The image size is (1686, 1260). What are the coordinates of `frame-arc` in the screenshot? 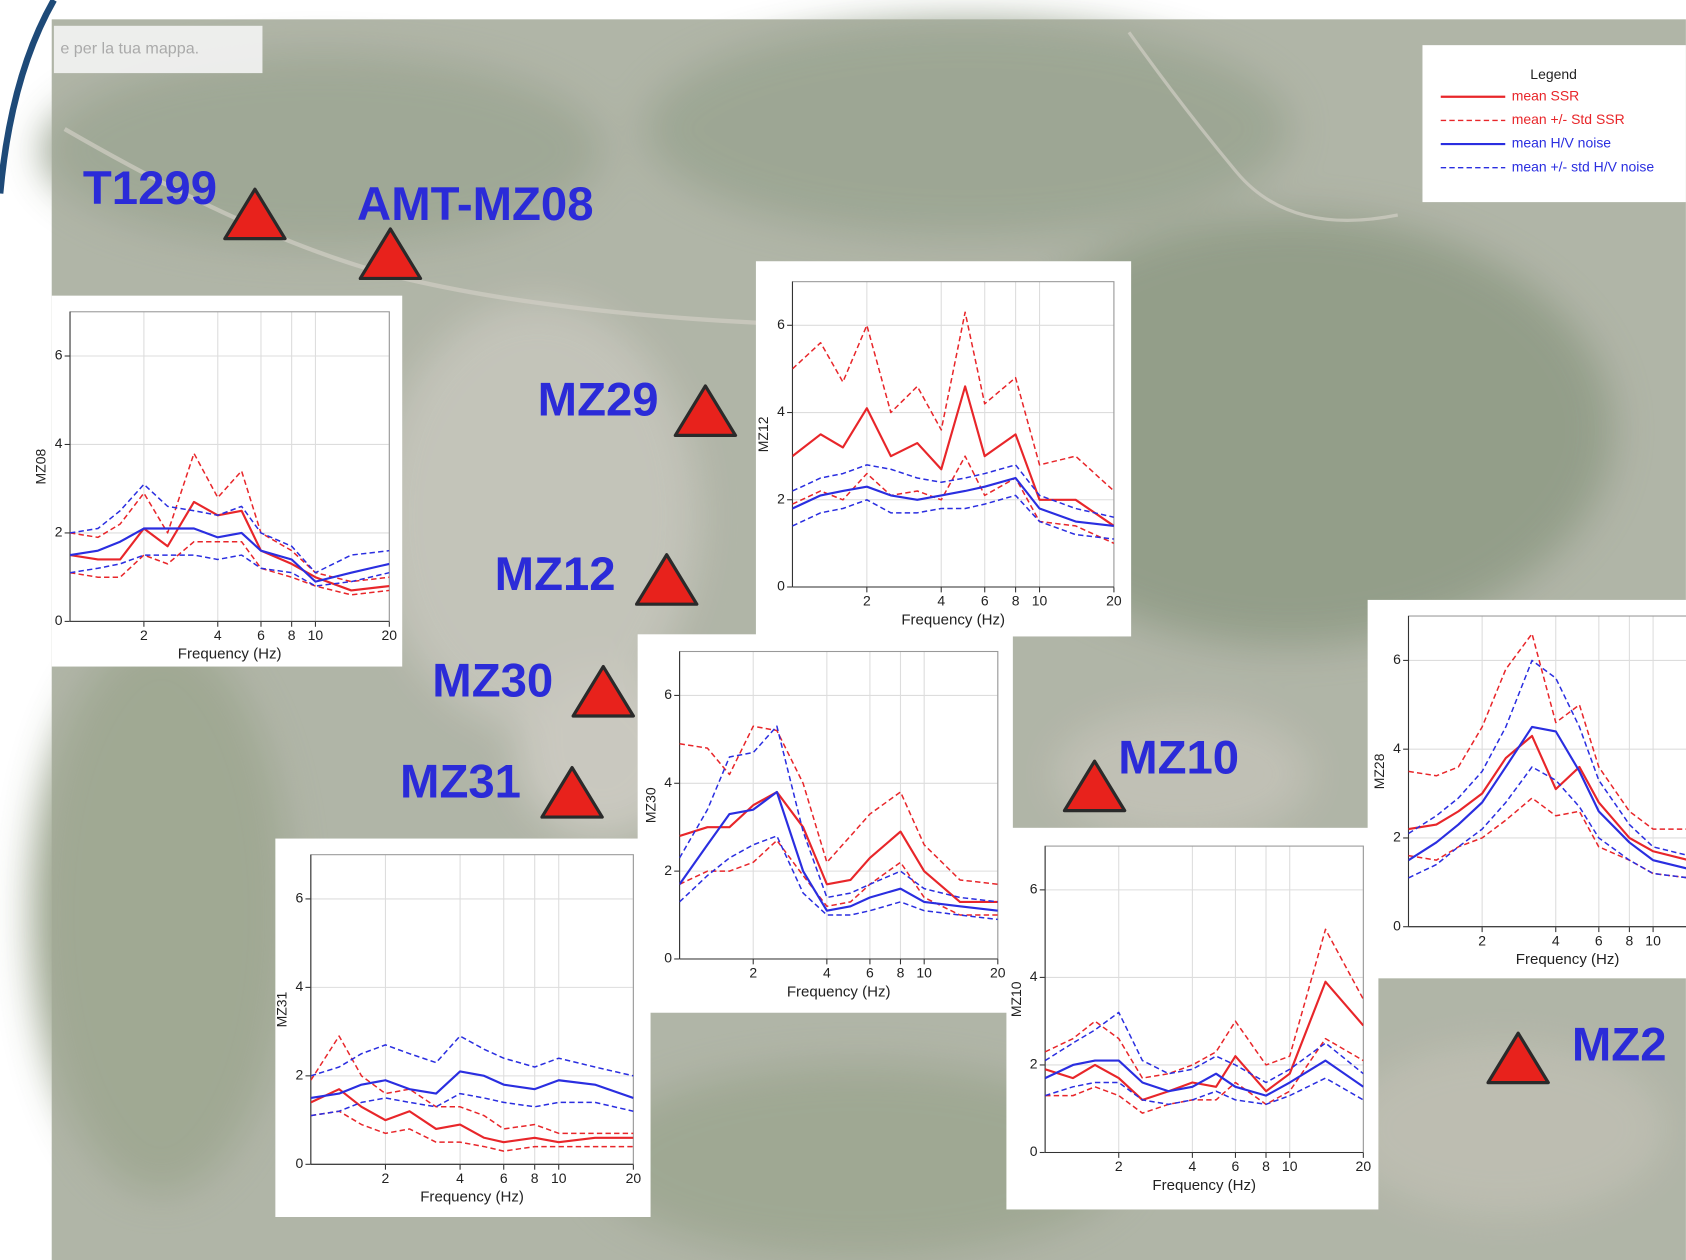 It's located at (28, 97).